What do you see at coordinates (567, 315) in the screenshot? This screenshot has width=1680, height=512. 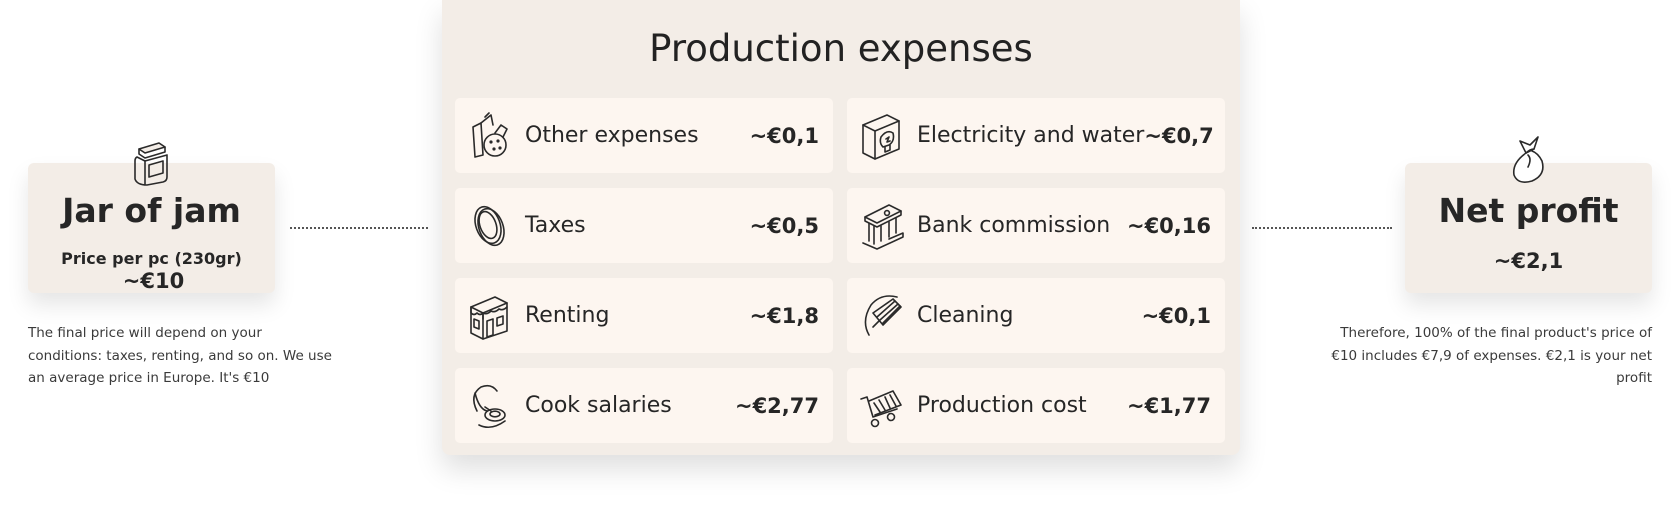 I see `expense-label: Renting` at bounding box center [567, 315].